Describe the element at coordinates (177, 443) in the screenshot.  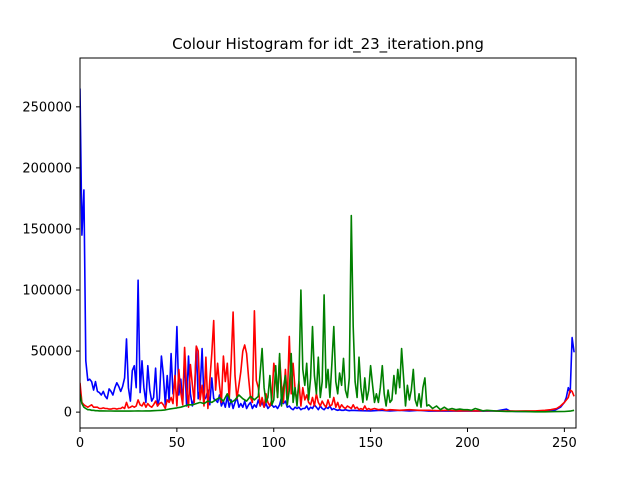
I see `x-tick-label: 50` at that location.